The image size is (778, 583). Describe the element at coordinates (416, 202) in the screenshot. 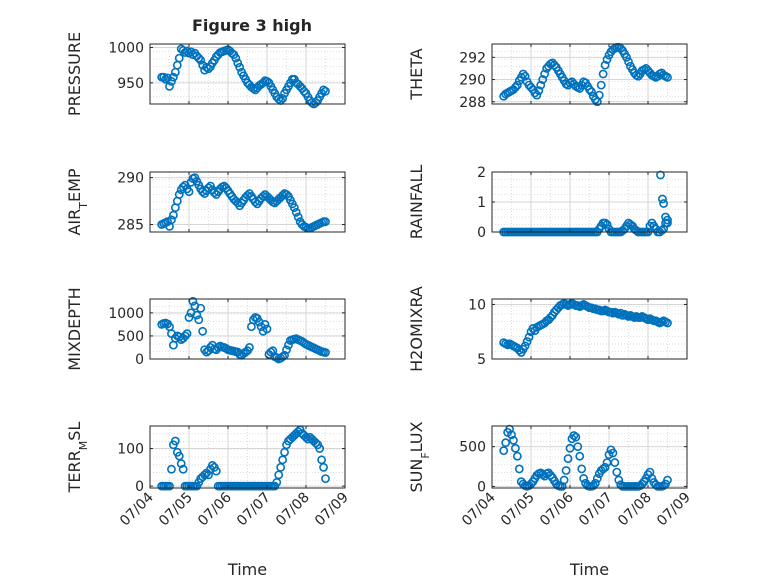

I see `y-axis-label: RAINFALL` at that location.